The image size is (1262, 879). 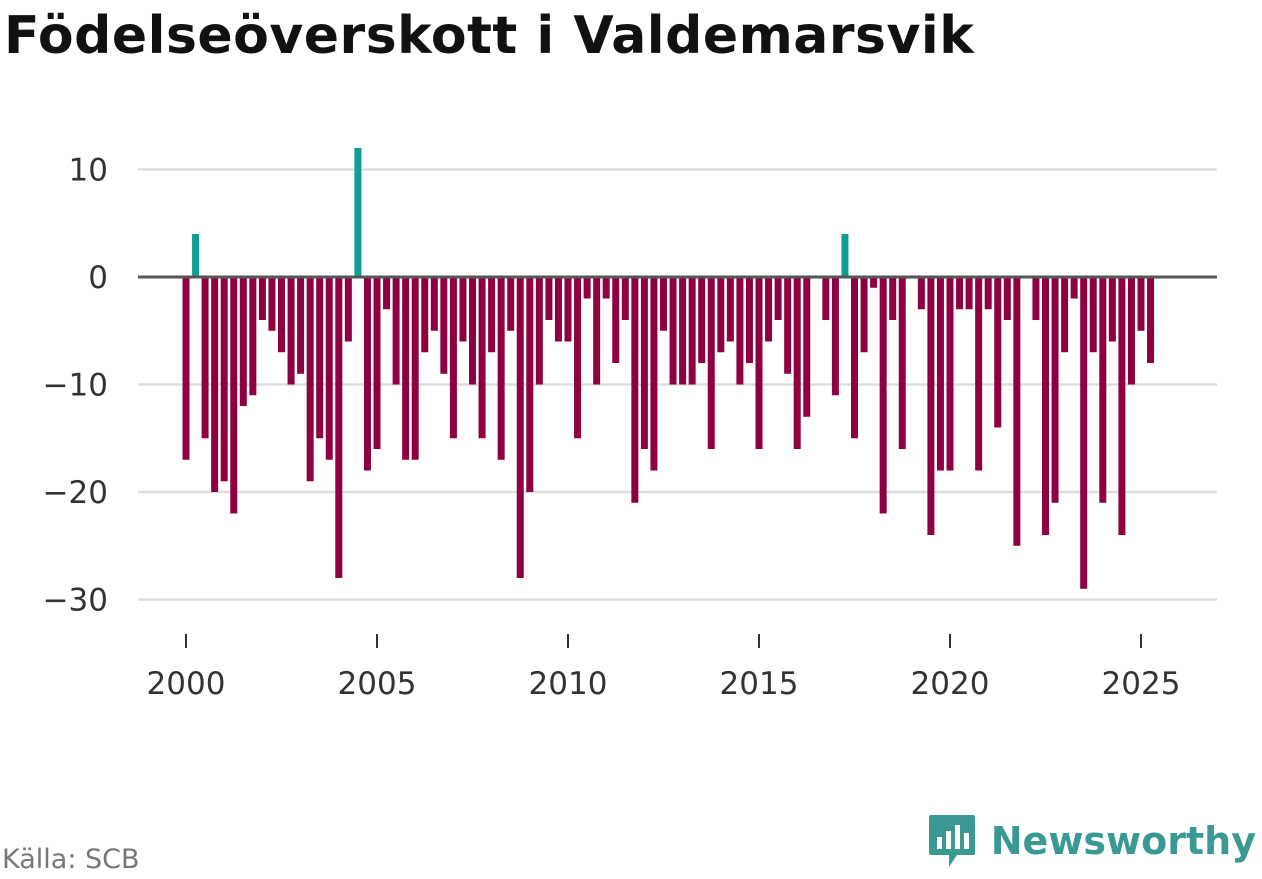 I want to click on y-tick-label: −30, so click(x=75, y=601).